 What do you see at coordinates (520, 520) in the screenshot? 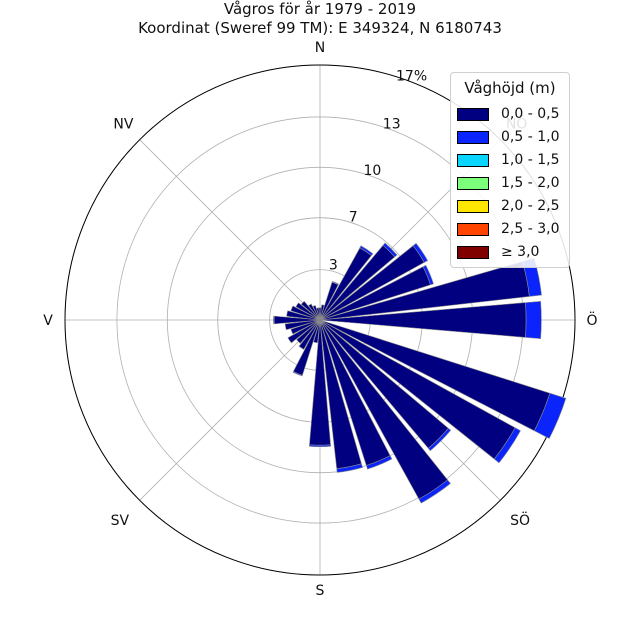
I see `direction-label: SÖ` at bounding box center [520, 520].